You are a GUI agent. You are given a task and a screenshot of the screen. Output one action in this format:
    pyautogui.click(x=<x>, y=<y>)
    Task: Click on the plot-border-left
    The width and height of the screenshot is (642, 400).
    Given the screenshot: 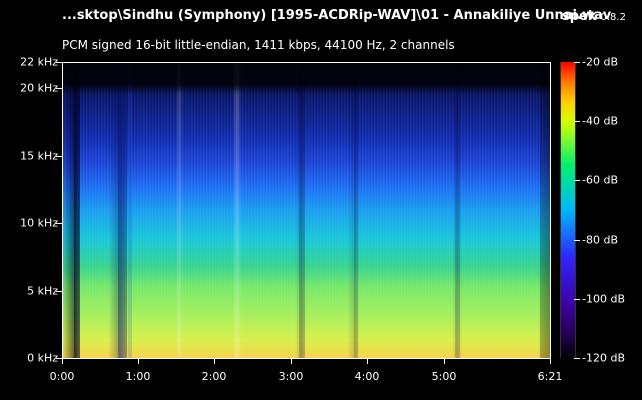 What is the action you would take?
    pyautogui.click(x=62, y=210)
    